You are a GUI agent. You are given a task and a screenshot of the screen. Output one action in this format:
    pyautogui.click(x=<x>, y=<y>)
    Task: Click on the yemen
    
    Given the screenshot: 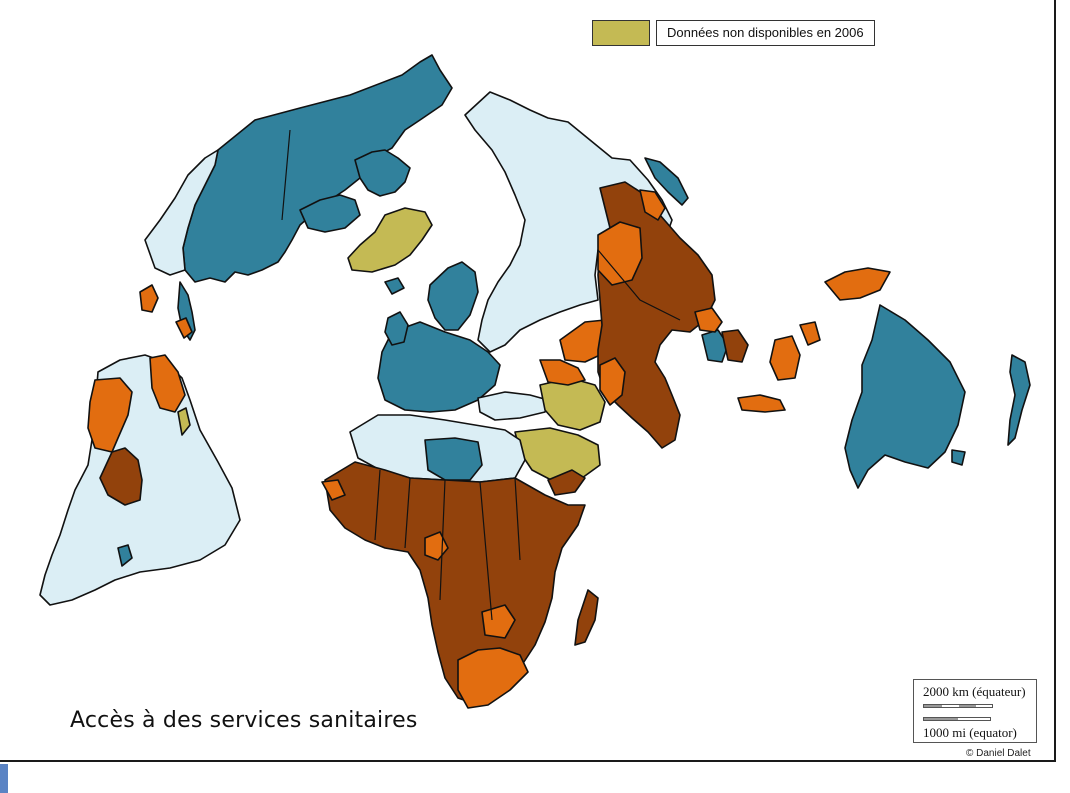 What is the action you would take?
    pyautogui.click(x=566, y=482)
    